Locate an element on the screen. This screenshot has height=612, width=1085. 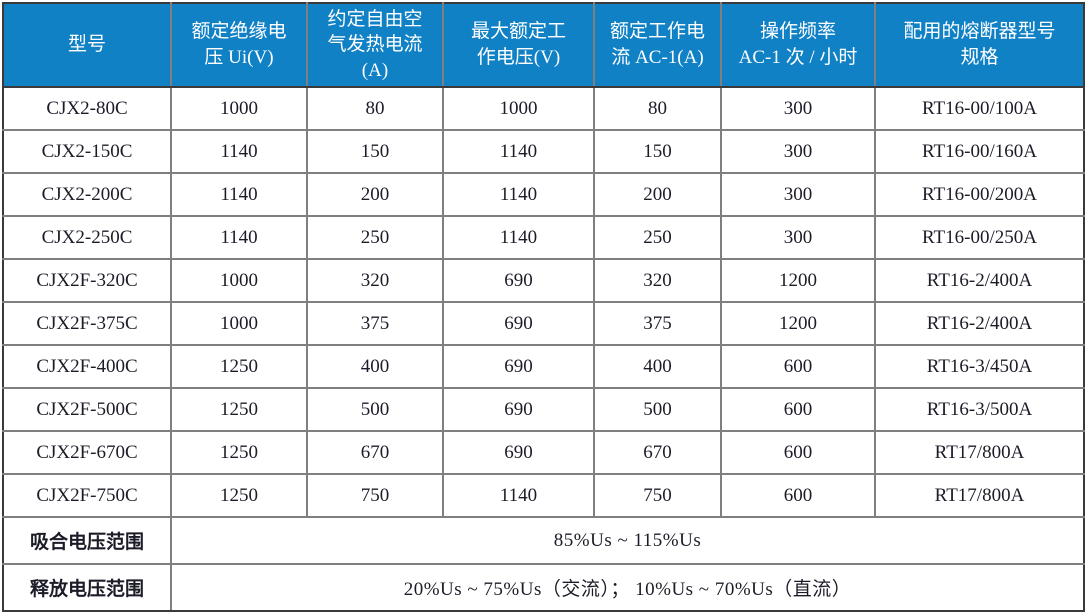
model-cell: CJX2F-500C is located at coordinates (87, 409).